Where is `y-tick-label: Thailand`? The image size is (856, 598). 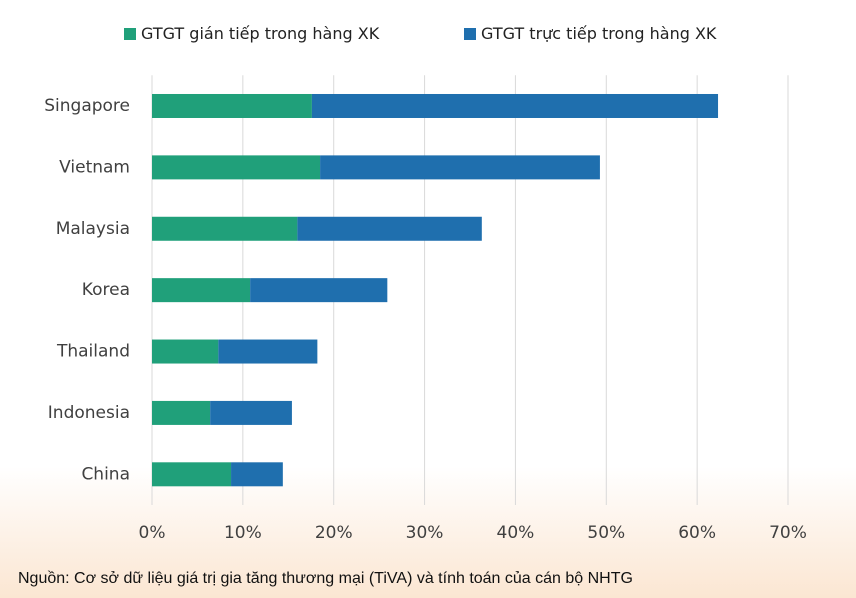
y-tick-label: Thailand is located at coordinates (93, 352).